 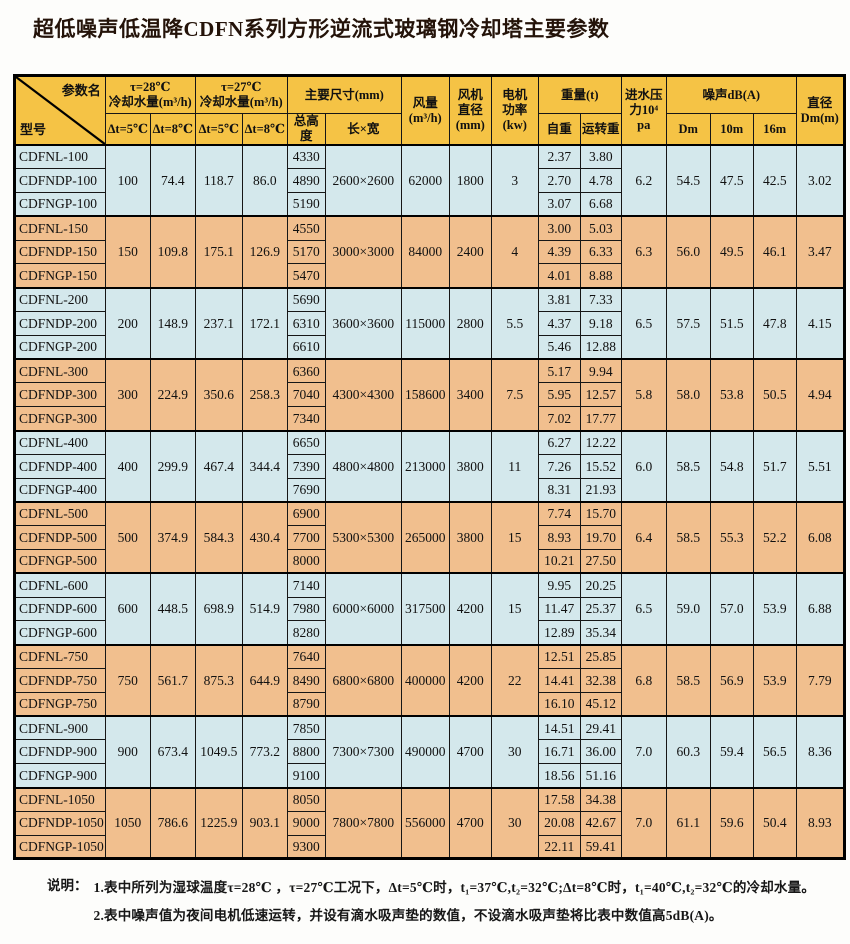 What do you see at coordinates (150, 94) in the screenshot?
I see `header-t28-flow: τ=28℃ 冷却水量(m³/h)` at bounding box center [150, 94].